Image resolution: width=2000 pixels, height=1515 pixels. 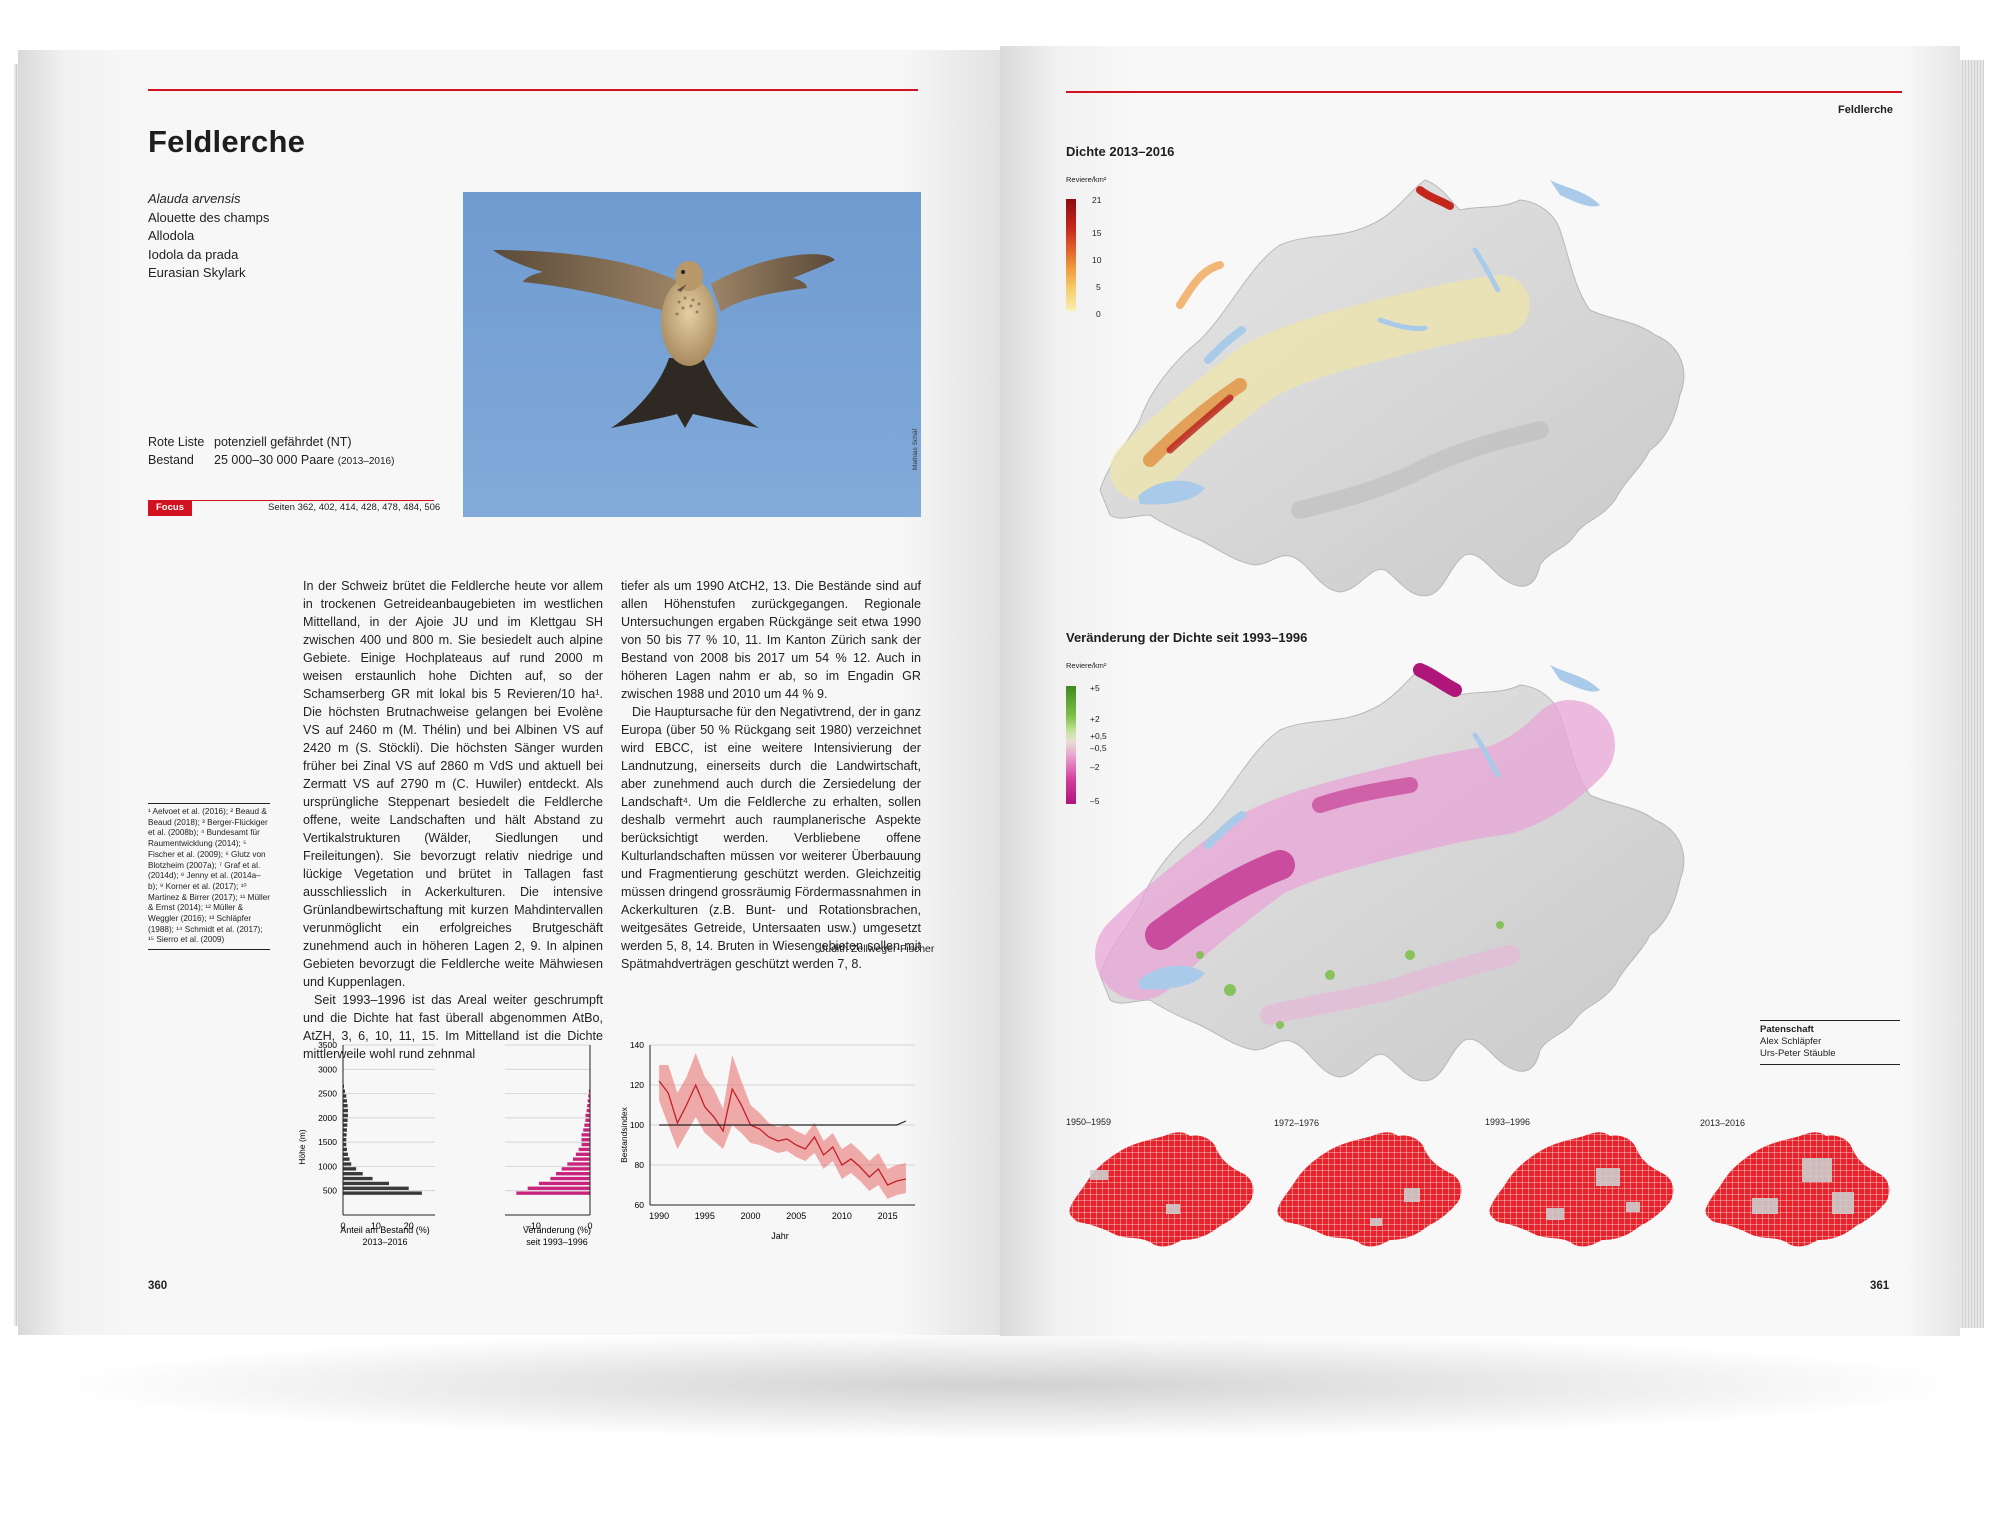 What do you see at coordinates (1086, 179) in the screenshot?
I see `map1-legend-unit: Reviere/km²` at bounding box center [1086, 179].